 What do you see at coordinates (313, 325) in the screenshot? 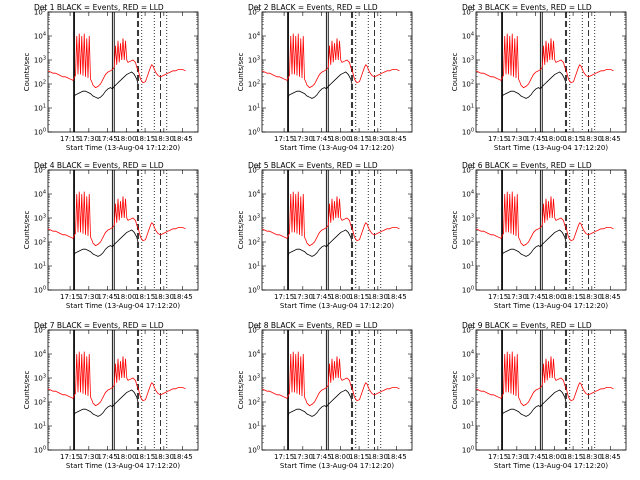
I see `panel-title: Det 8 BLACK = Events, RED = LLD` at bounding box center [313, 325].